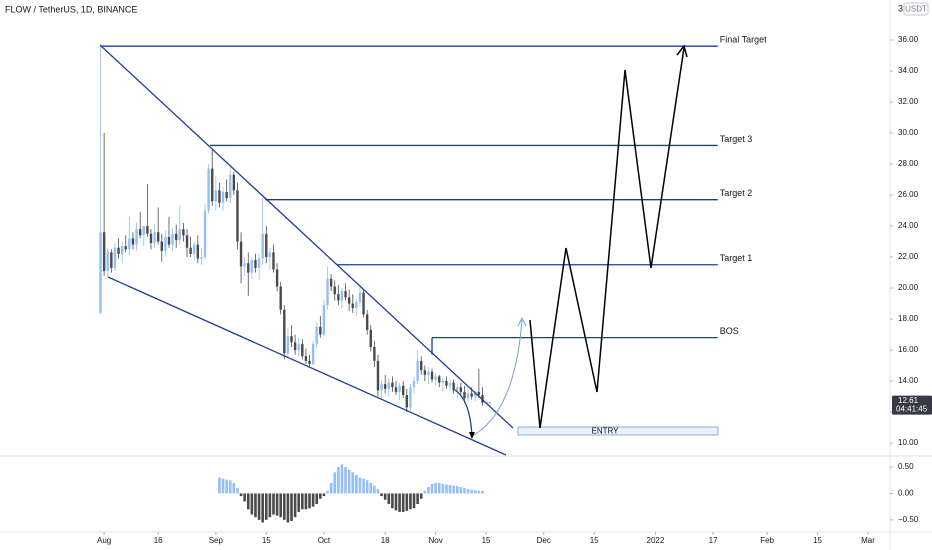 The image size is (932, 550). What do you see at coordinates (908, 256) in the screenshot?
I see `y-tick-label: 22.00` at bounding box center [908, 256].